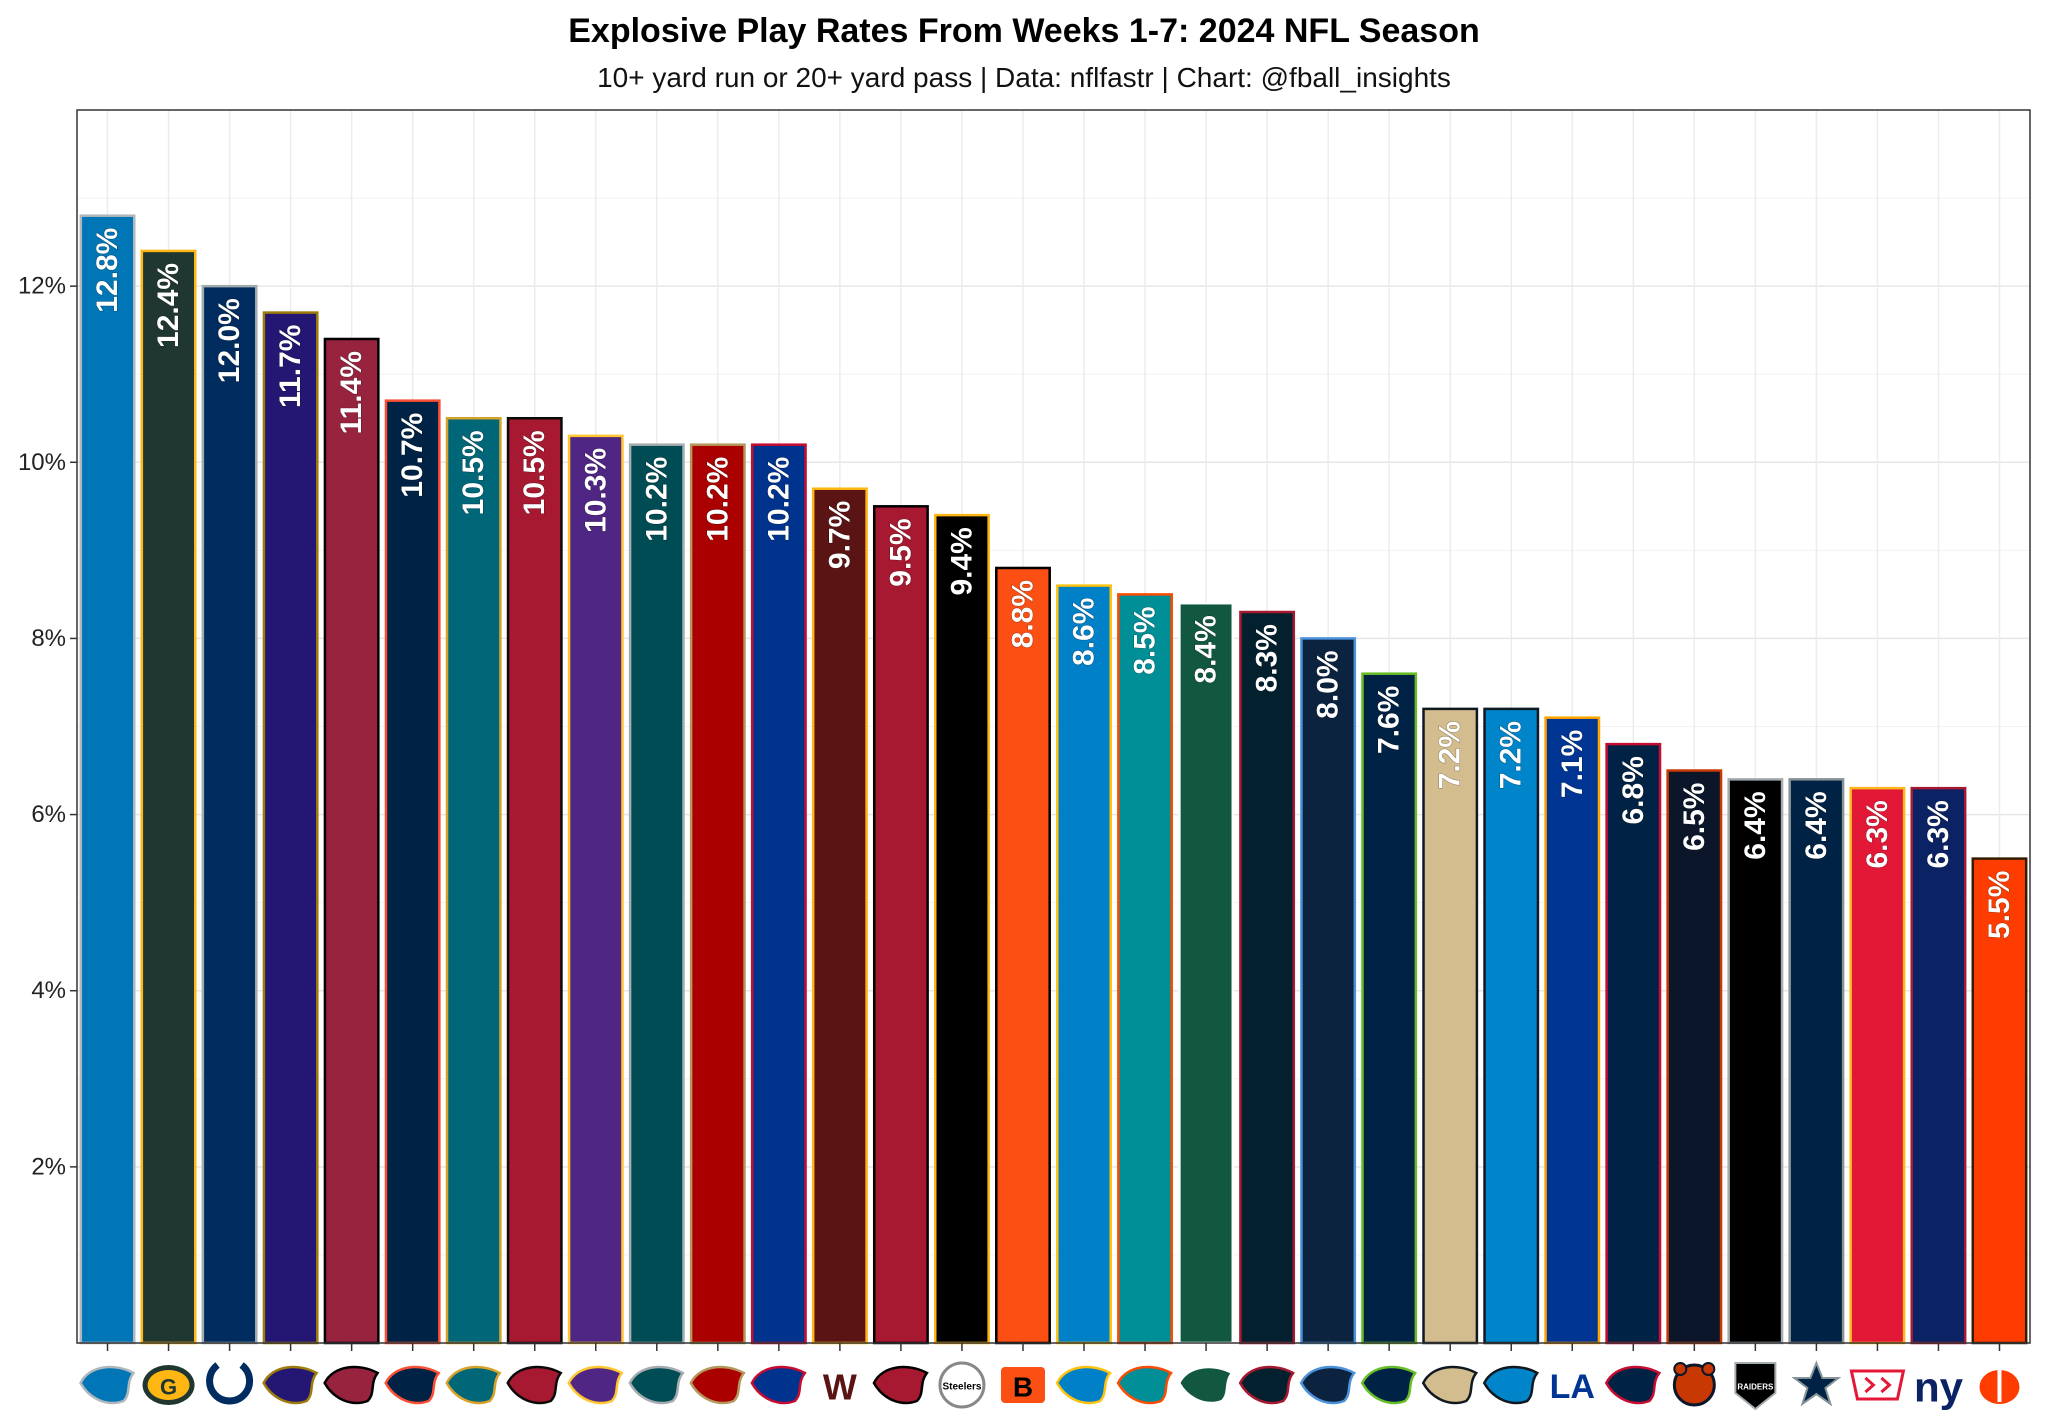  I want to click on broncos-logo, so click(412, 1385).